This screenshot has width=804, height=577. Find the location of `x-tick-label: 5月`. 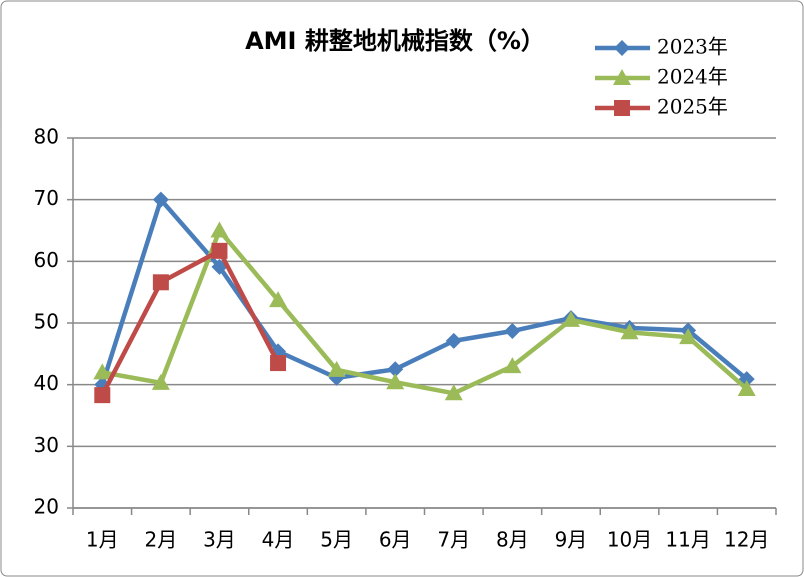

x-tick-label: 5月 is located at coordinates (336, 540).